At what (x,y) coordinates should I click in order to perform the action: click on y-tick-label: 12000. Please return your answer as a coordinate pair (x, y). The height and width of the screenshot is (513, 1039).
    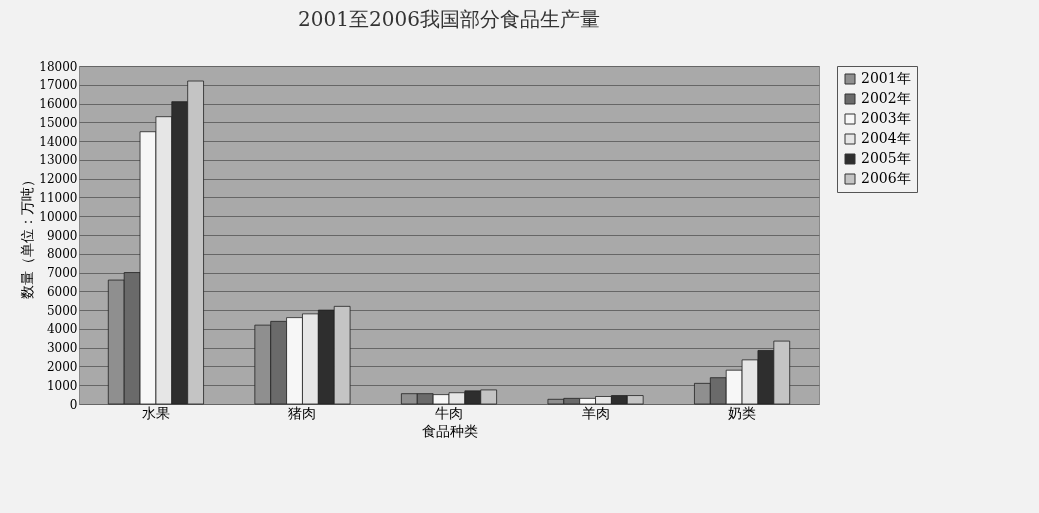
    Looking at the image, I should click on (58, 179).